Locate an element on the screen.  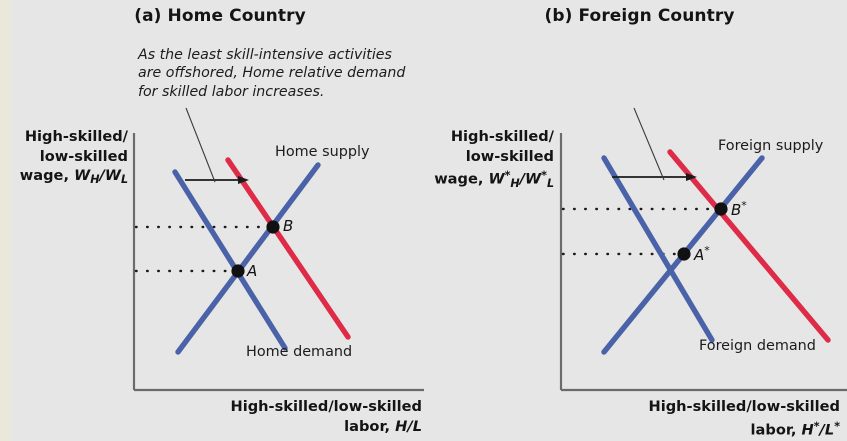
point-B-star is located at coordinates (721, 209).